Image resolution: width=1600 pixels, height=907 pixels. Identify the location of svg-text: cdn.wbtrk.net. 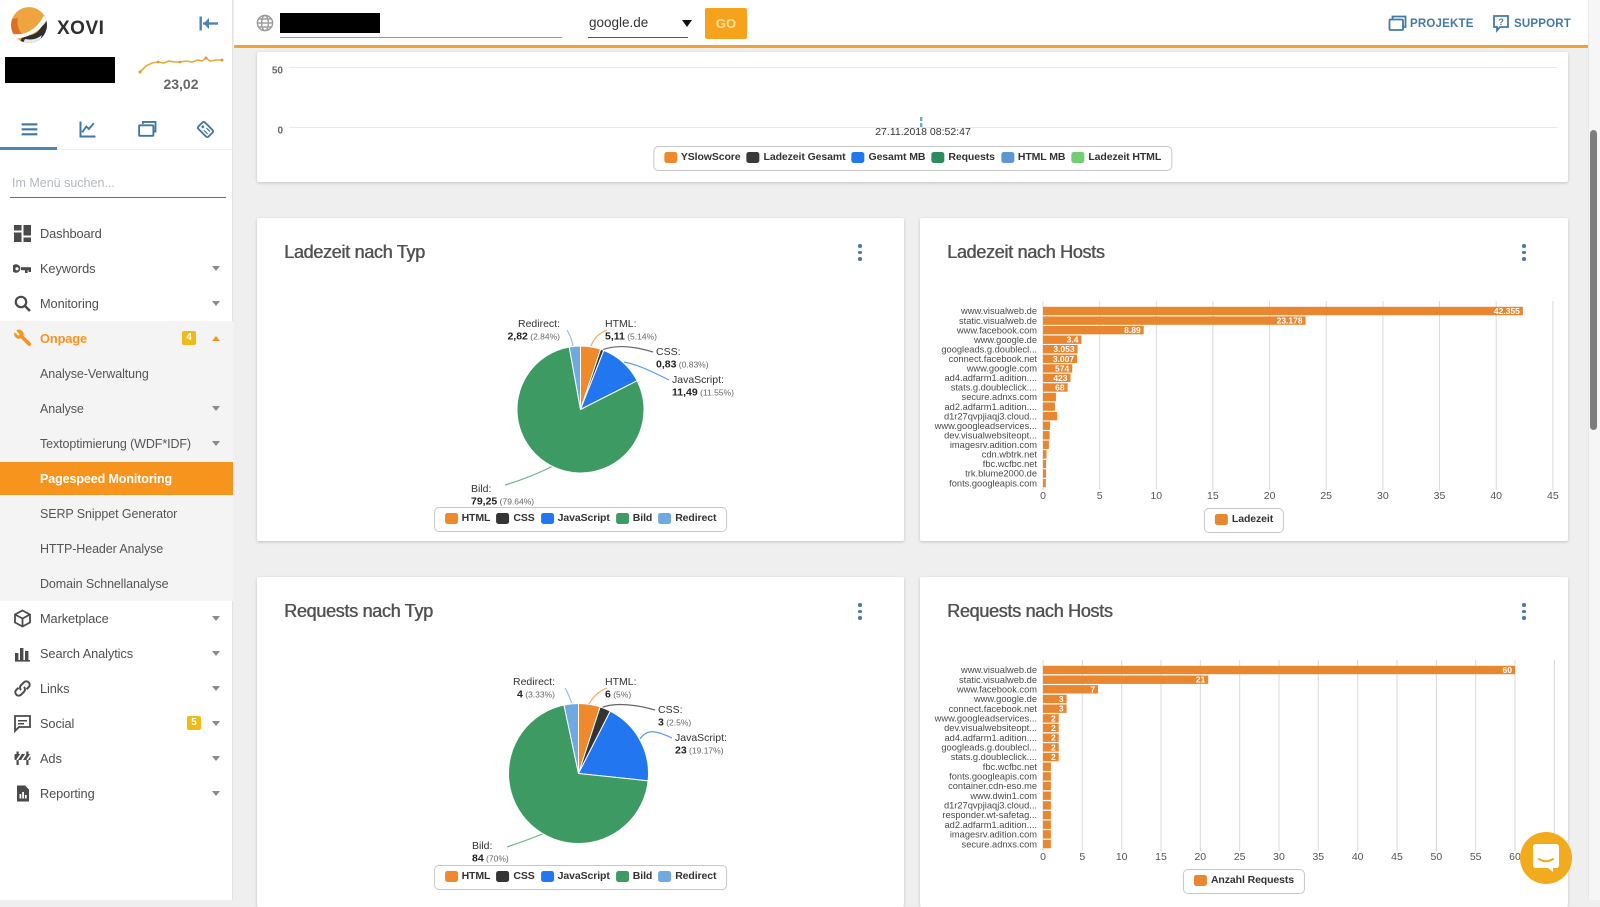
(1010, 455).